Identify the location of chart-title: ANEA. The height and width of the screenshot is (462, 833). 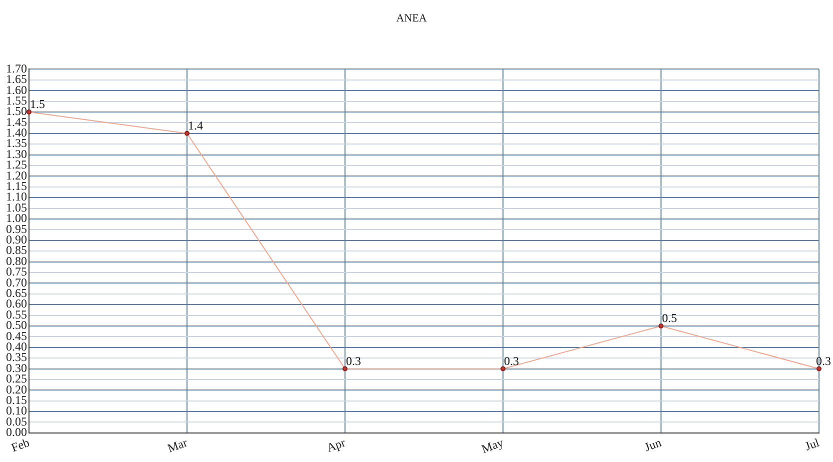
(411, 18).